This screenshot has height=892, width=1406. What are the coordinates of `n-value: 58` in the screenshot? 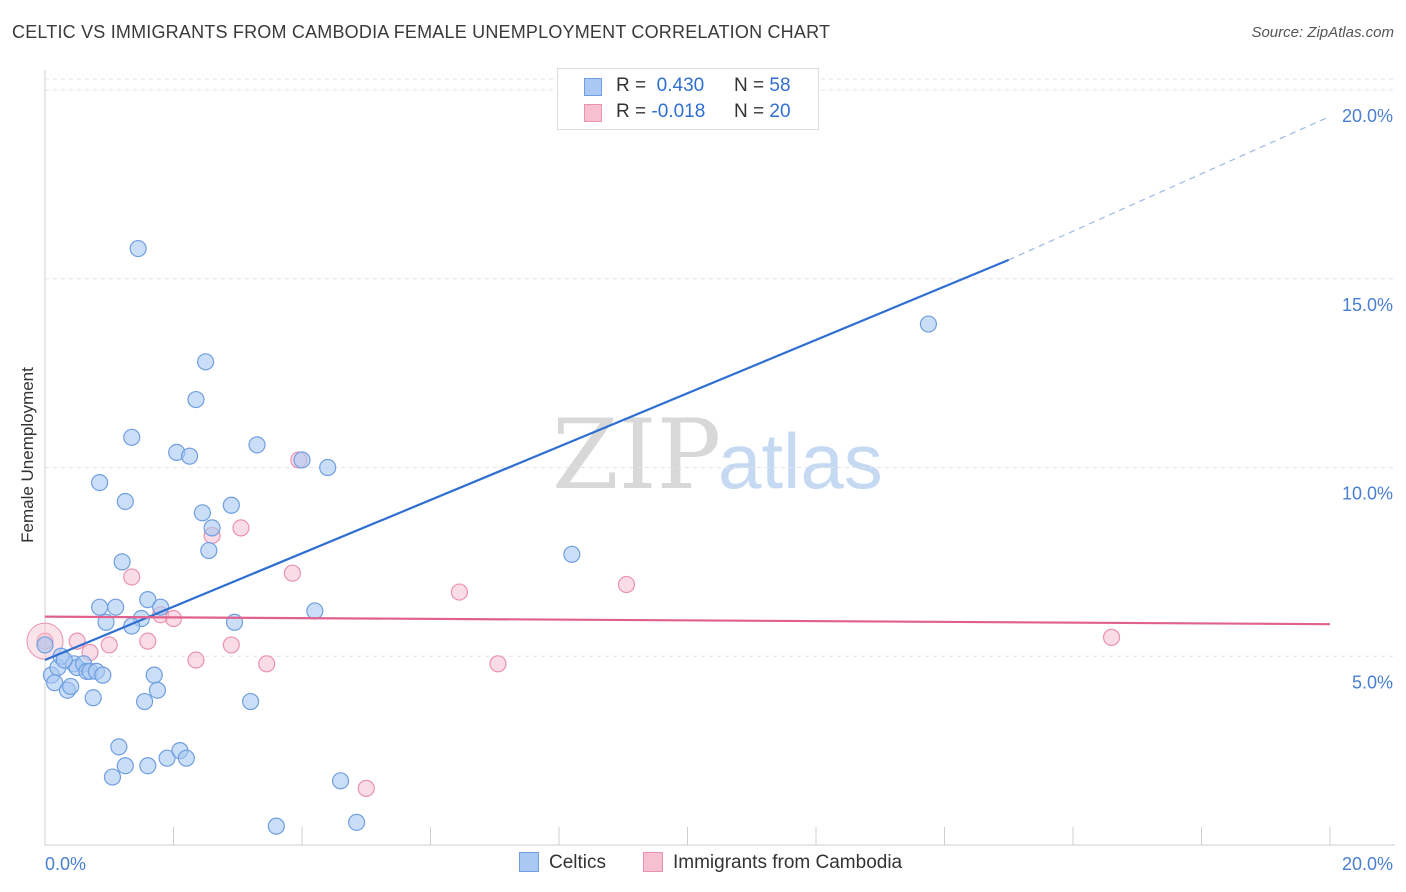 It's located at (780, 85).